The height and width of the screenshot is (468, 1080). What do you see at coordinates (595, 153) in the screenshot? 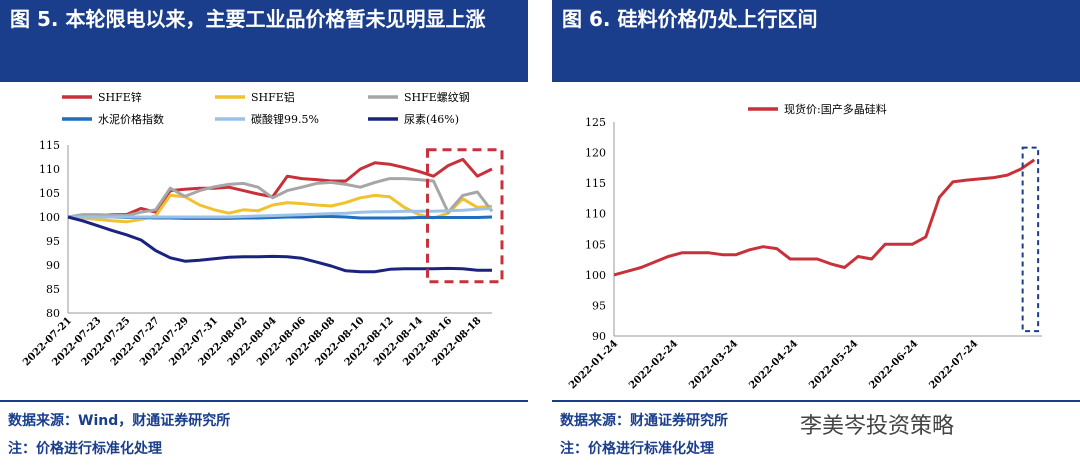
I see `y-tick-label: 120` at bounding box center [595, 153].